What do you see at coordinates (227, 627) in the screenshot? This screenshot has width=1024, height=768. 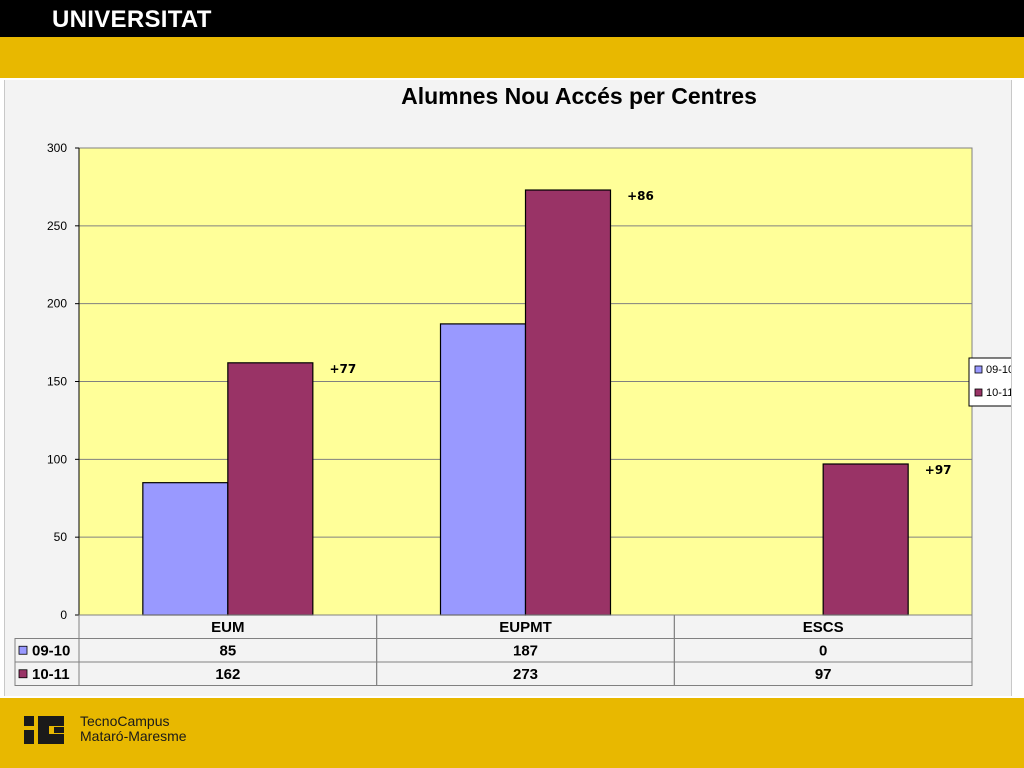 I see `table-category-label: EUM` at bounding box center [227, 627].